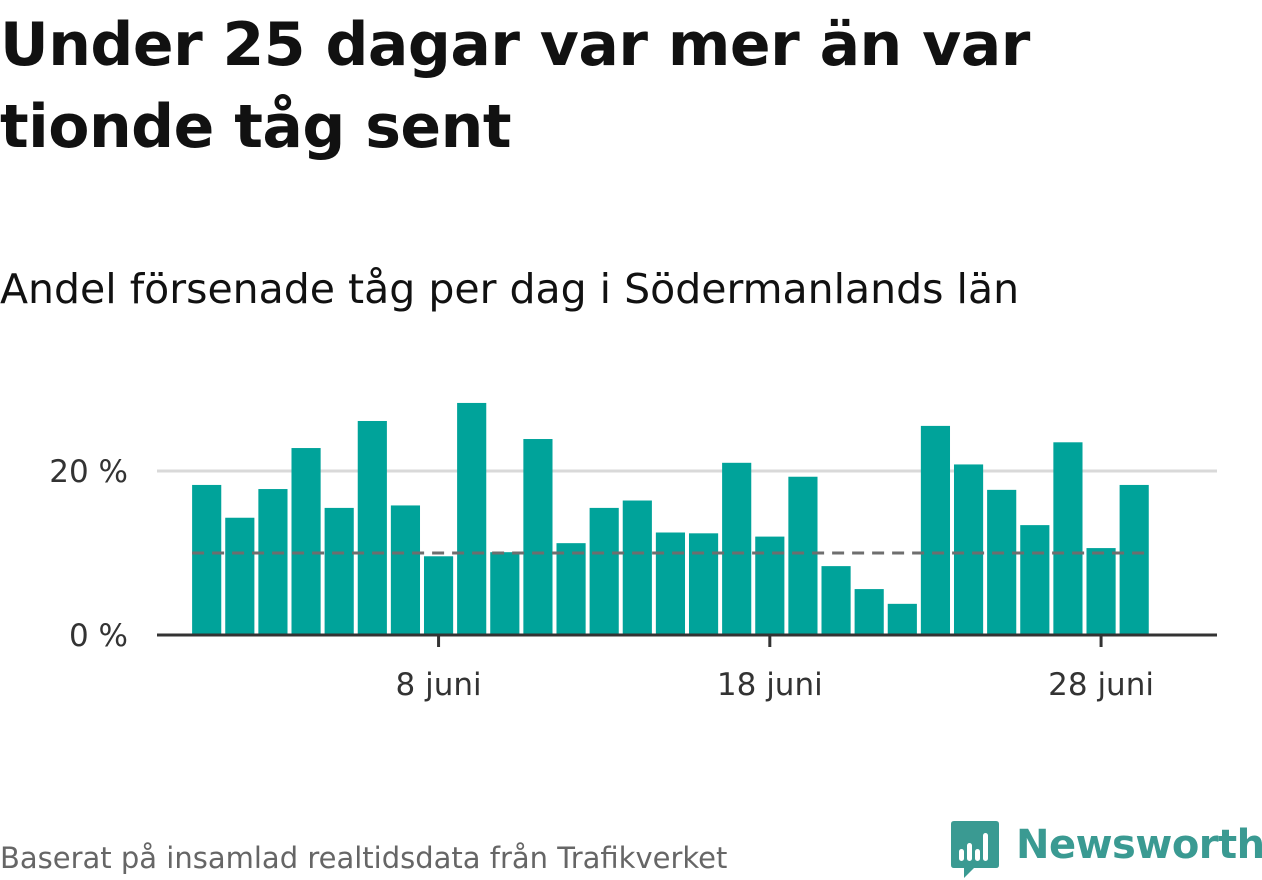  What do you see at coordinates (439, 685) in the screenshot?
I see `x-tick-label: 8 juni` at bounding box center [439, 685].